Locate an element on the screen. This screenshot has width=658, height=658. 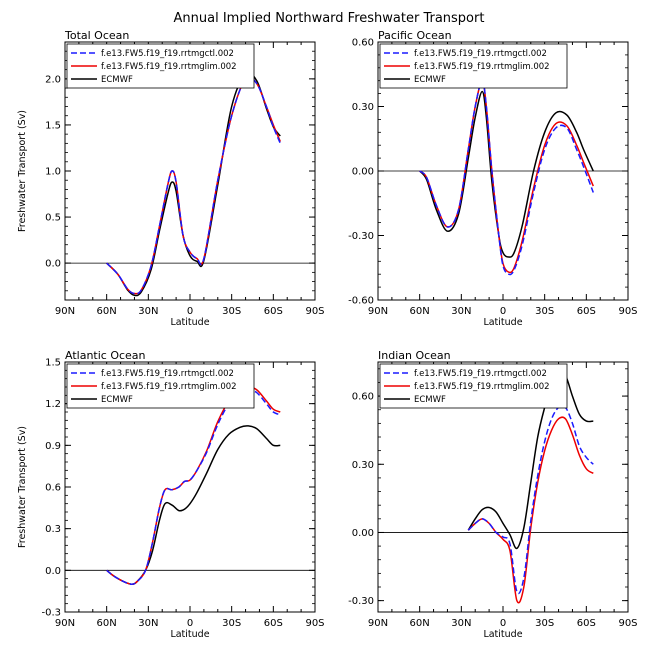
panel-title: Pacific Ocean is located at coordinates (415, 35).